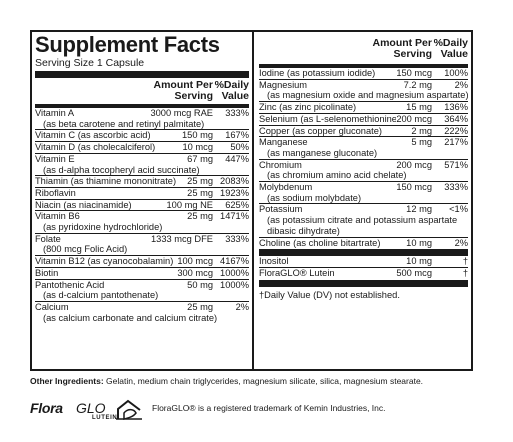 The height and width of the screenshot is (442, 513). Describe the element at coordinates (237, 204) in the screenshot. I see `nutrient-daily-value: 625%` at that location.